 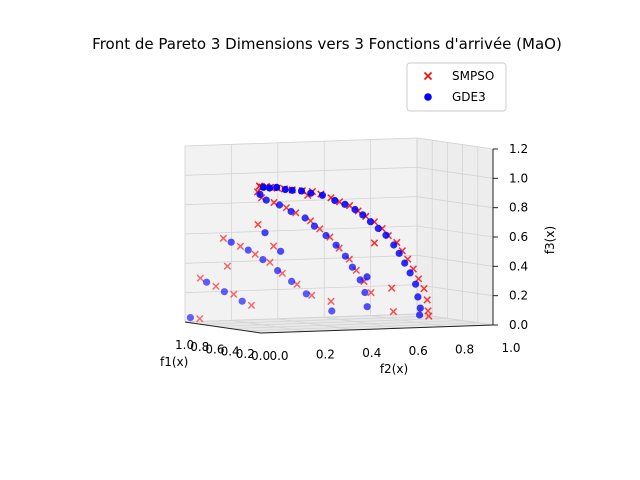 What do you see at coordinates (518, 237) in the screenshot?
I see `z-tick-label: 0.6` at bounding box center [518, 237].